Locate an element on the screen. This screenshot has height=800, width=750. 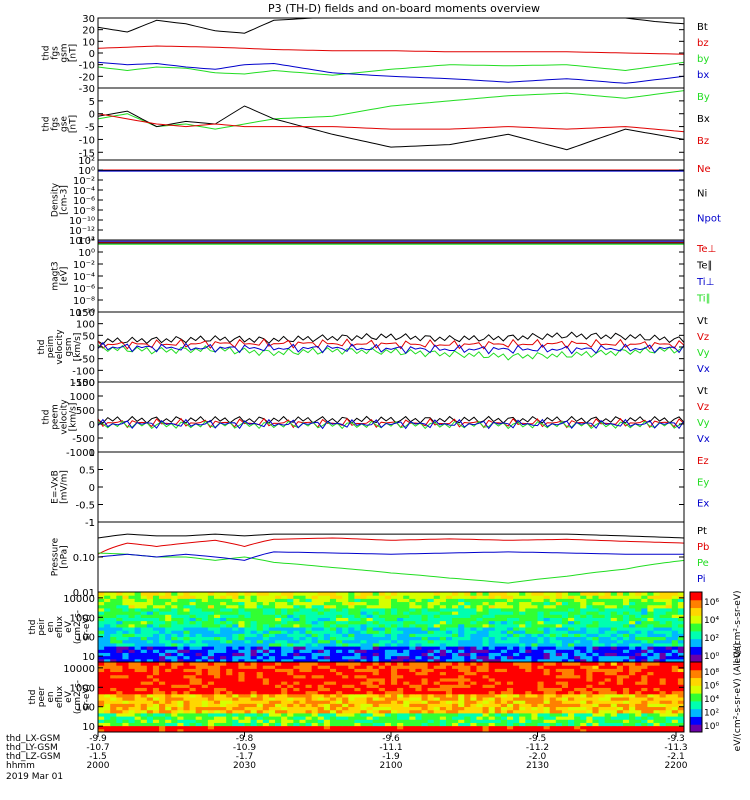
colorbar-step is located at coordinates (696, 611).